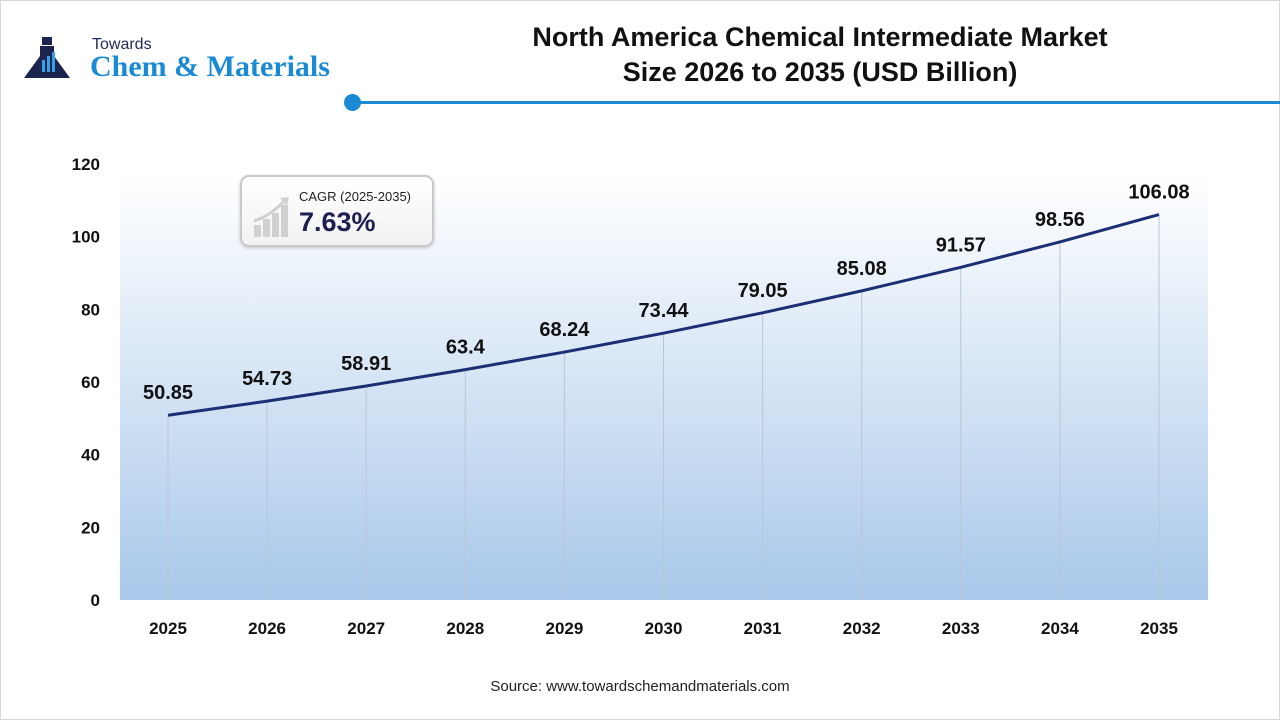  I want to click on source-note: Source: www.towardschemandmaterials.com, so click(640, 686).